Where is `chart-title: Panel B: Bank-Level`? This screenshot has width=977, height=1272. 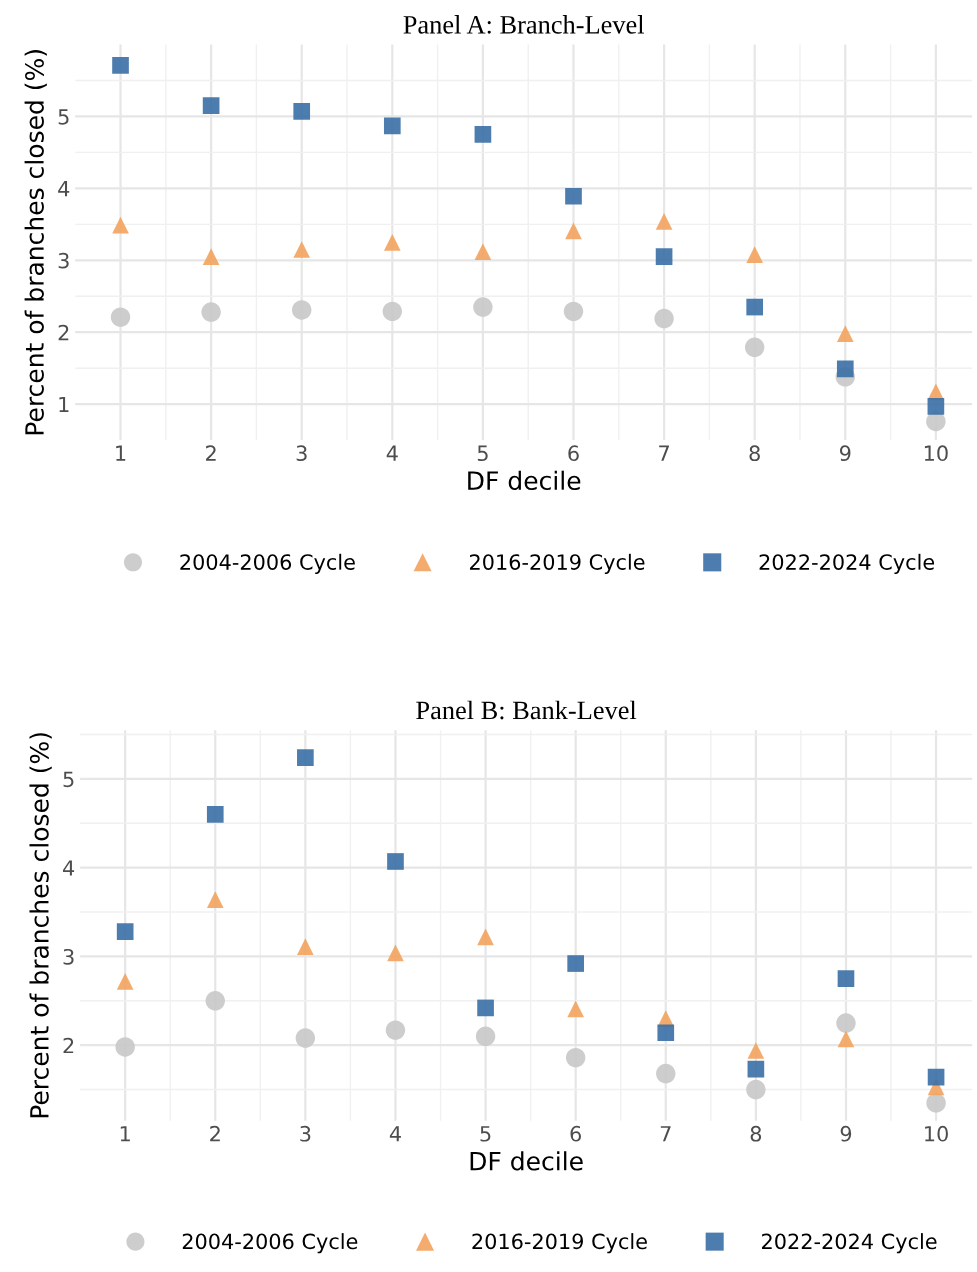
chart-title: Panel B: Bank-Level is located at coordinates (526, 710).